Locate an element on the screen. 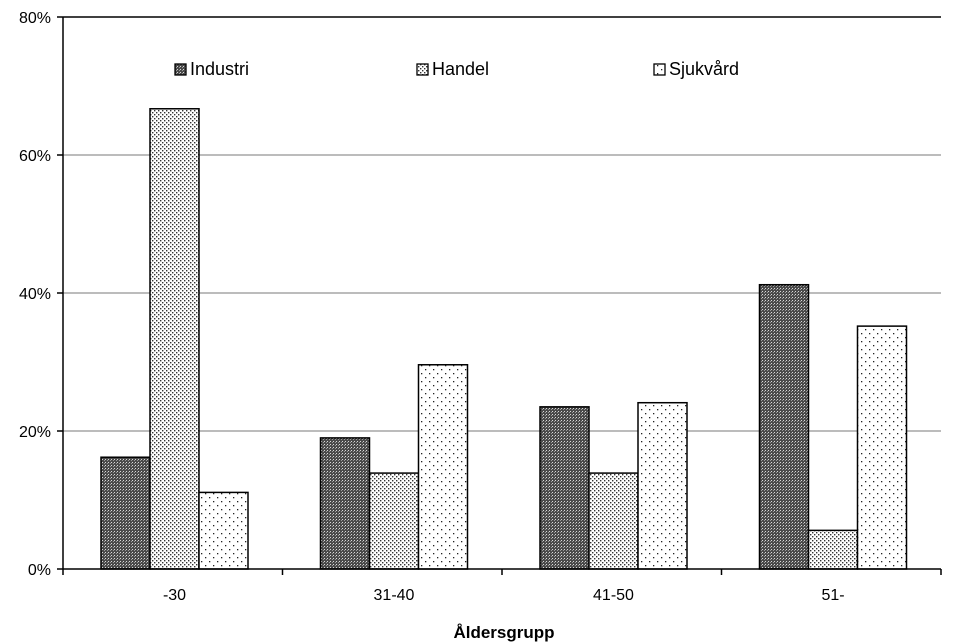  y-tick-label: 20% is located at coordinates (35, 432).